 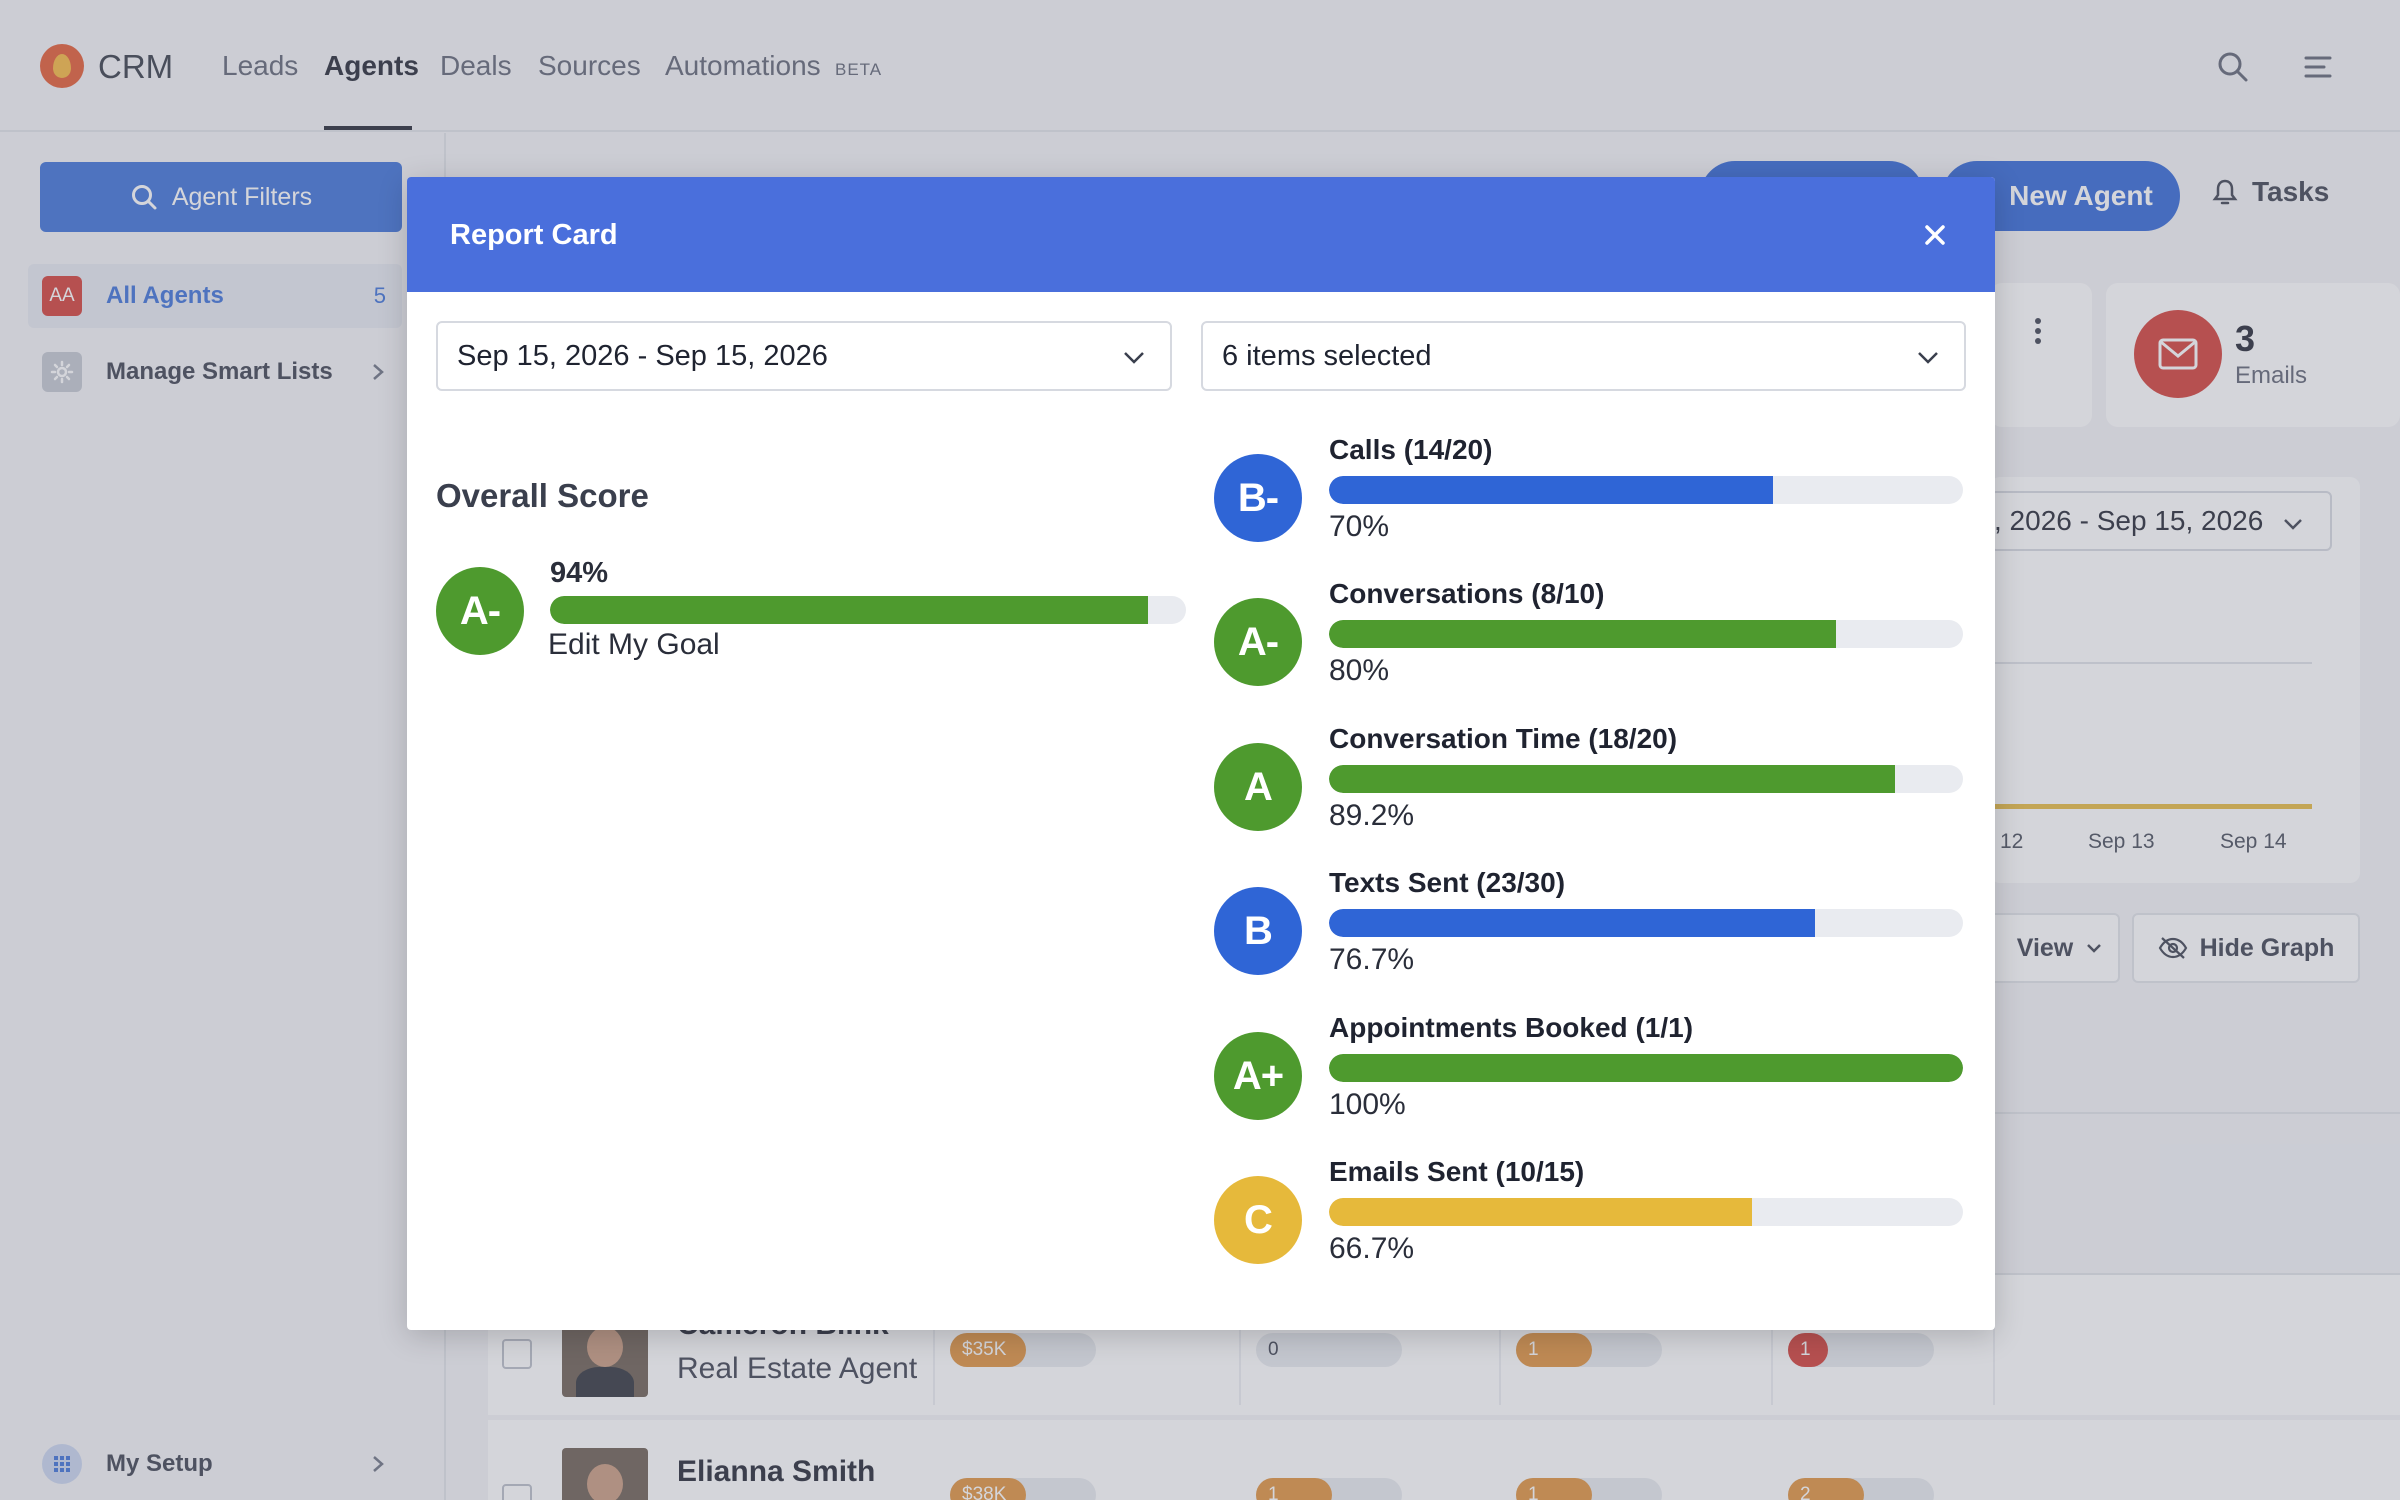 I want to click on metric-track, so click(x=1329, y=1350).